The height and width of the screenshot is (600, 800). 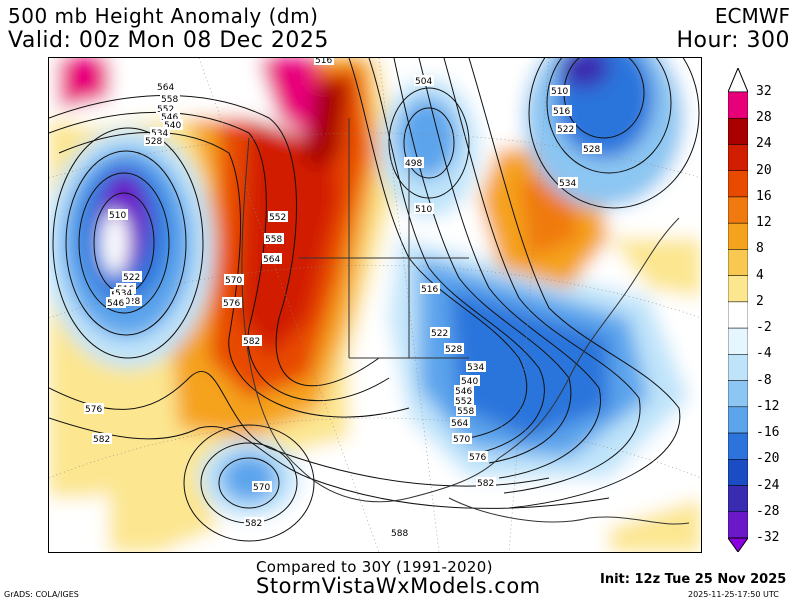 What do you see at coordinates (764, 196) in the screenshot?
I see `legend-label: 16` at bounding box center [764, 196].